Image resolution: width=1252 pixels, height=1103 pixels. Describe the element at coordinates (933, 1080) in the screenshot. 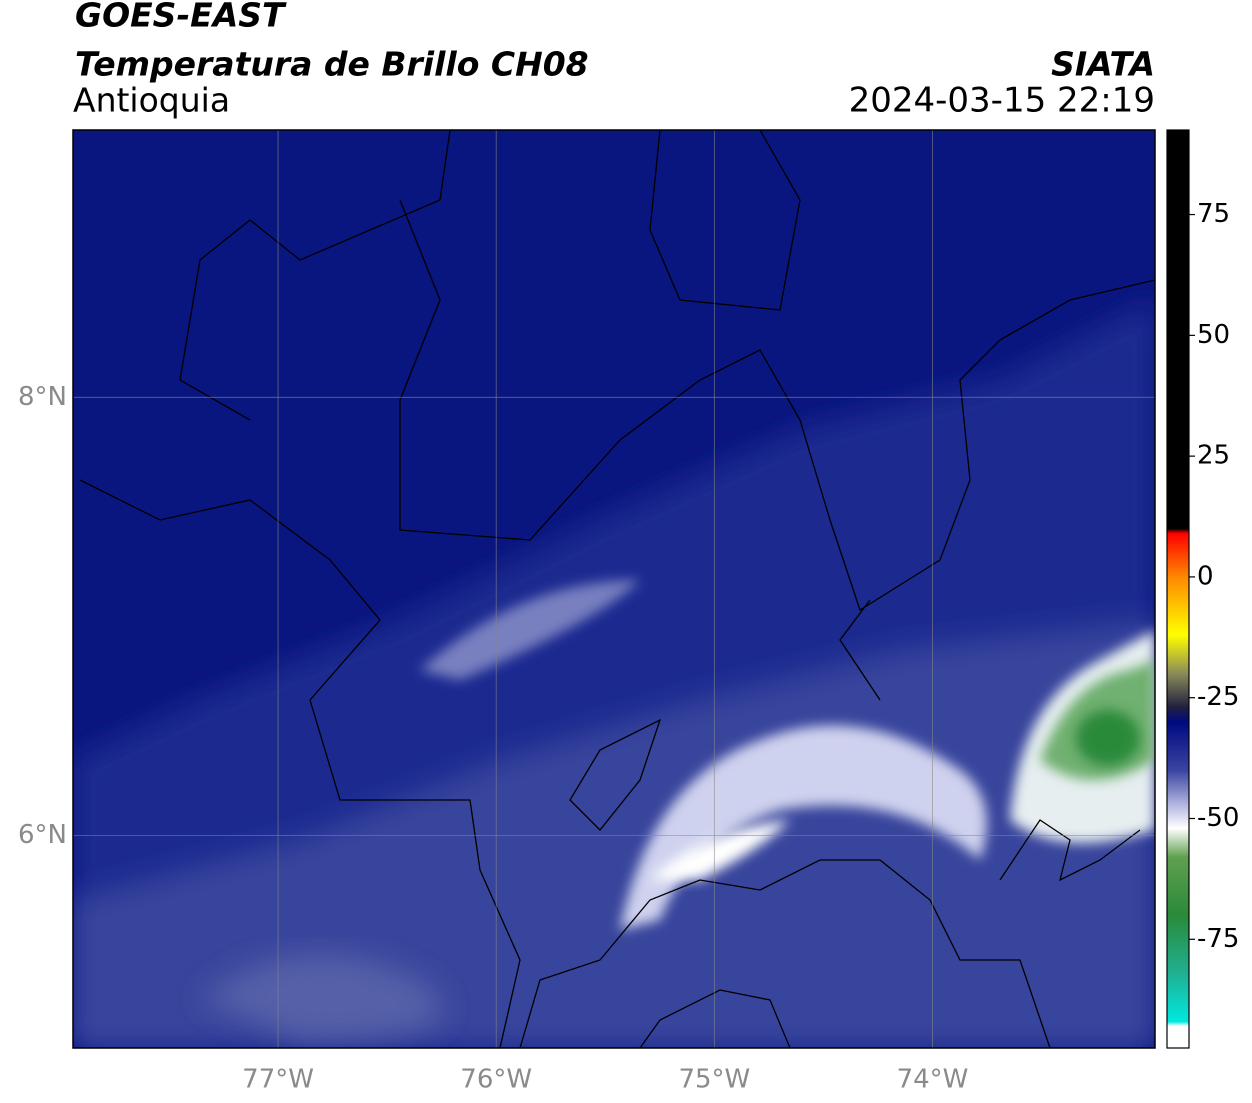

I see `lon-label: 74°W` at that location.